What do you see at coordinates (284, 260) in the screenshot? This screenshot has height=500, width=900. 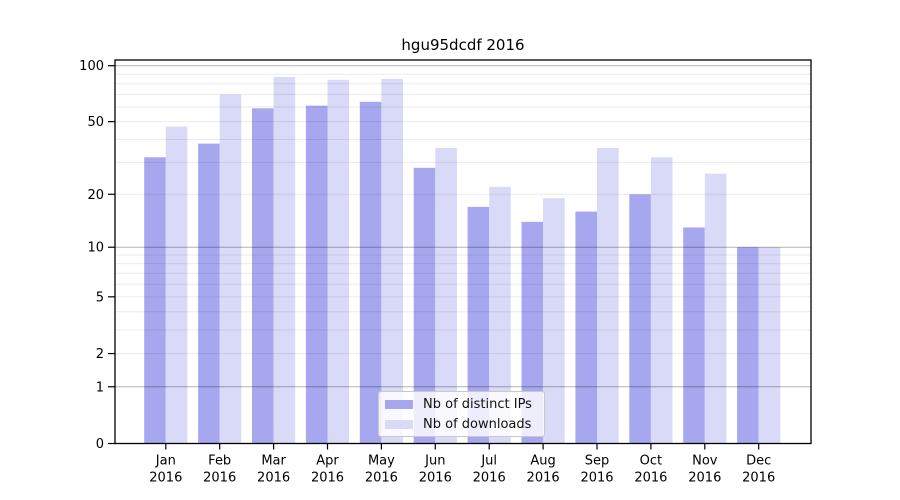 I see `bar-downloads-mar` at bounding box center [284, 260].